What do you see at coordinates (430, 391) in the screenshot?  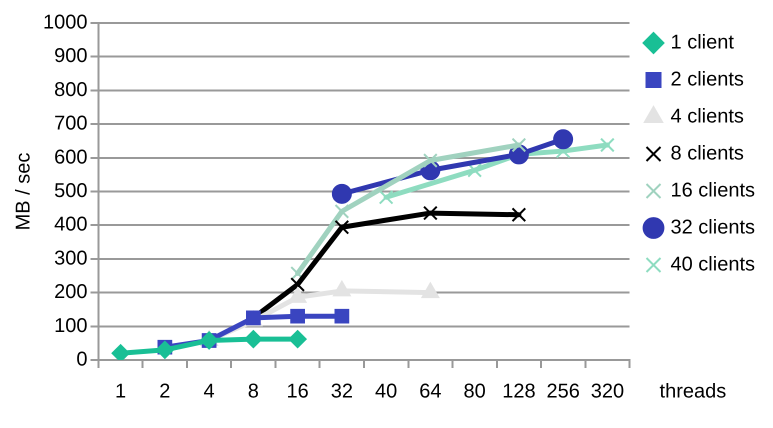 I see `x-tick-label: 64` at bounding box center [430, 391].